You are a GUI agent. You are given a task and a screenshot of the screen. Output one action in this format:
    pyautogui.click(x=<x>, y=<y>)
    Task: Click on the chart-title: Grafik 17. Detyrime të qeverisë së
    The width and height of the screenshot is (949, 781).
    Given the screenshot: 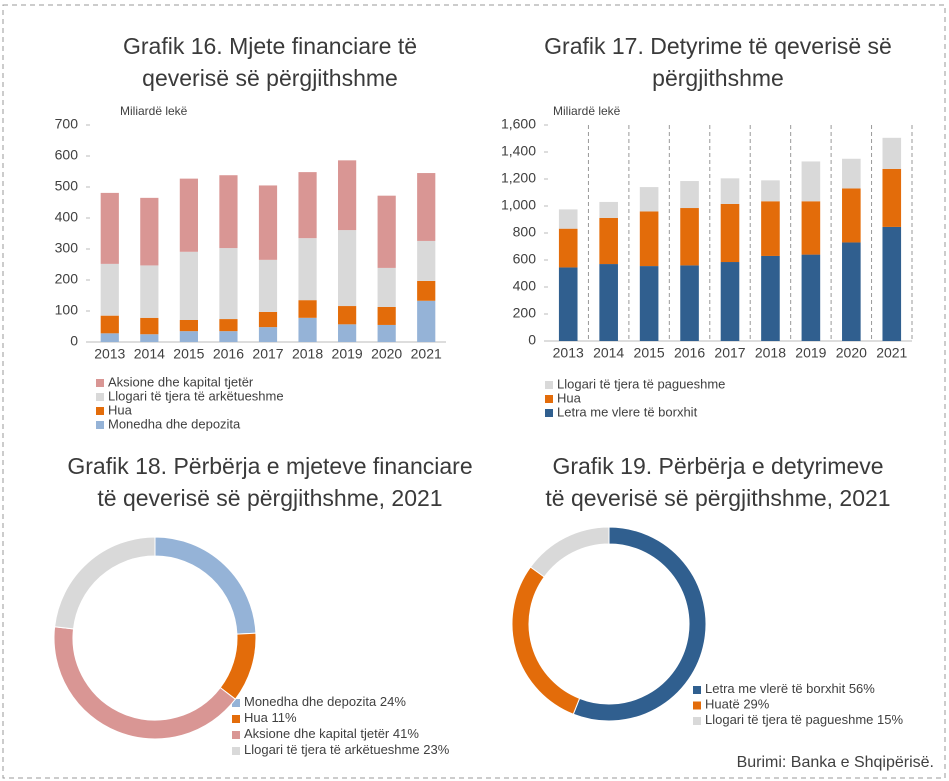 What is the action you would take?
    pyautogui.click(x=718, y=46)
    